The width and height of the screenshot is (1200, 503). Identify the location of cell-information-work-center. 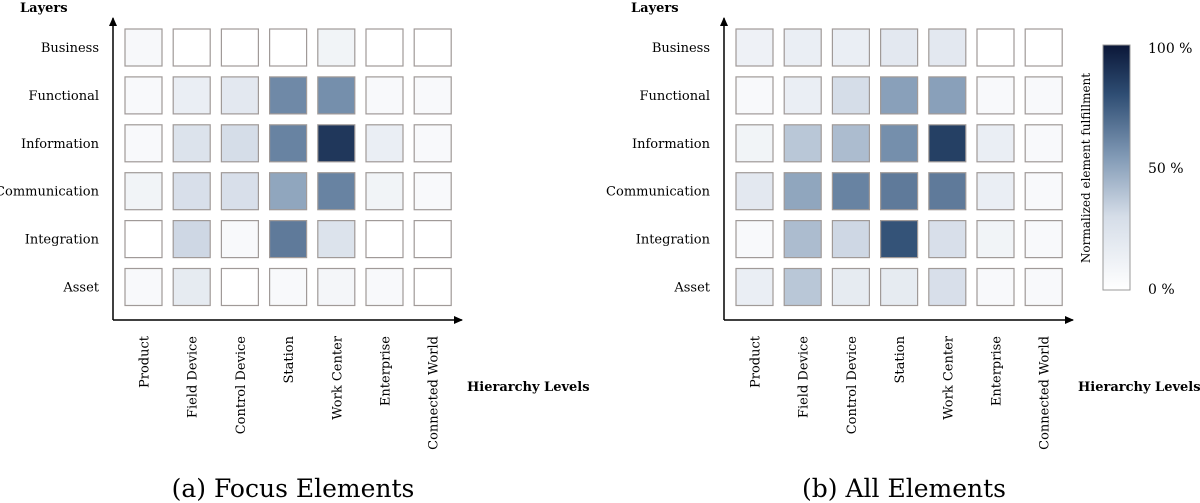
(947, 143).